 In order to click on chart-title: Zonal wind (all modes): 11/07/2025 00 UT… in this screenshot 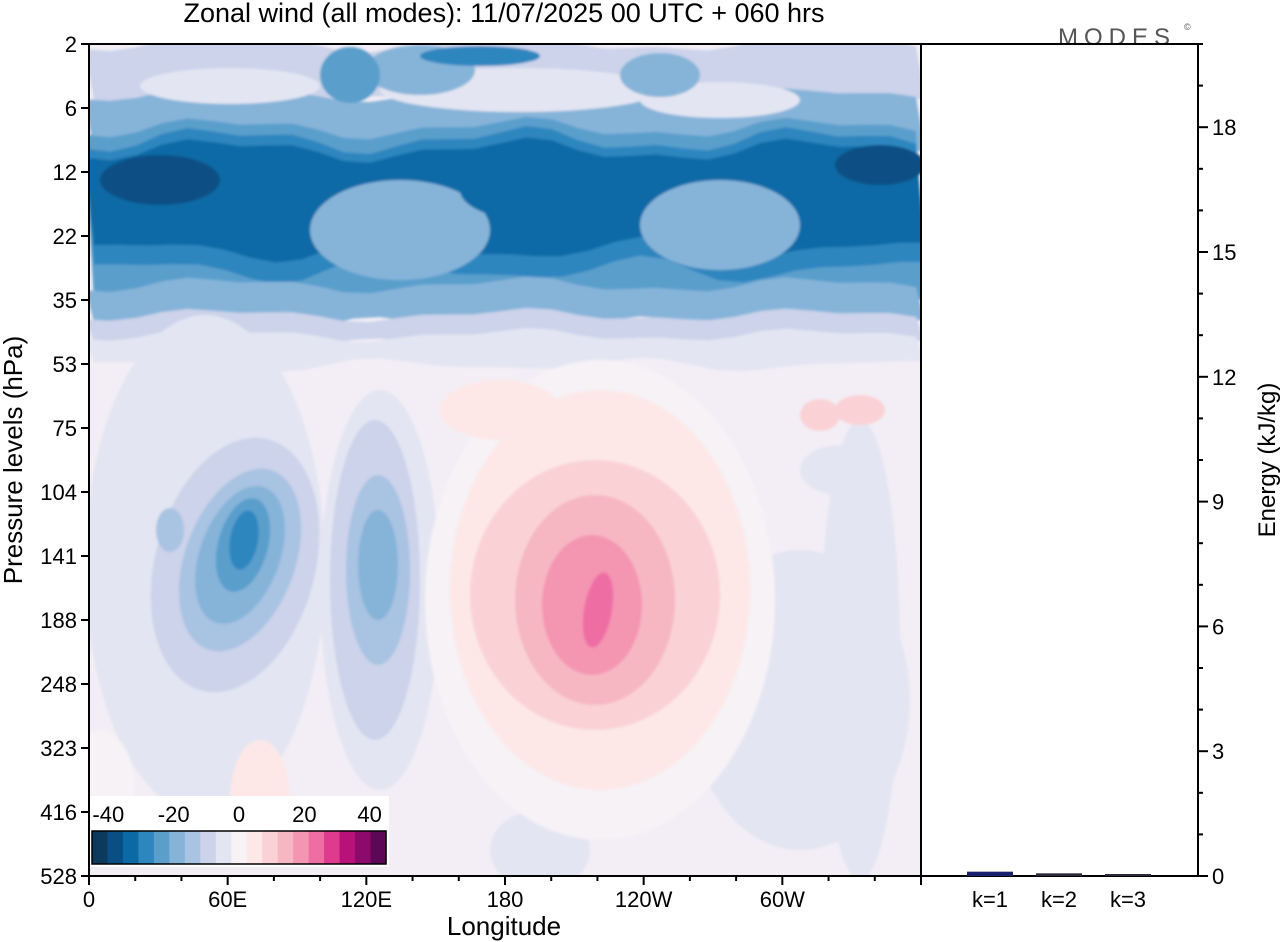, I will do `click(503, 14)`.